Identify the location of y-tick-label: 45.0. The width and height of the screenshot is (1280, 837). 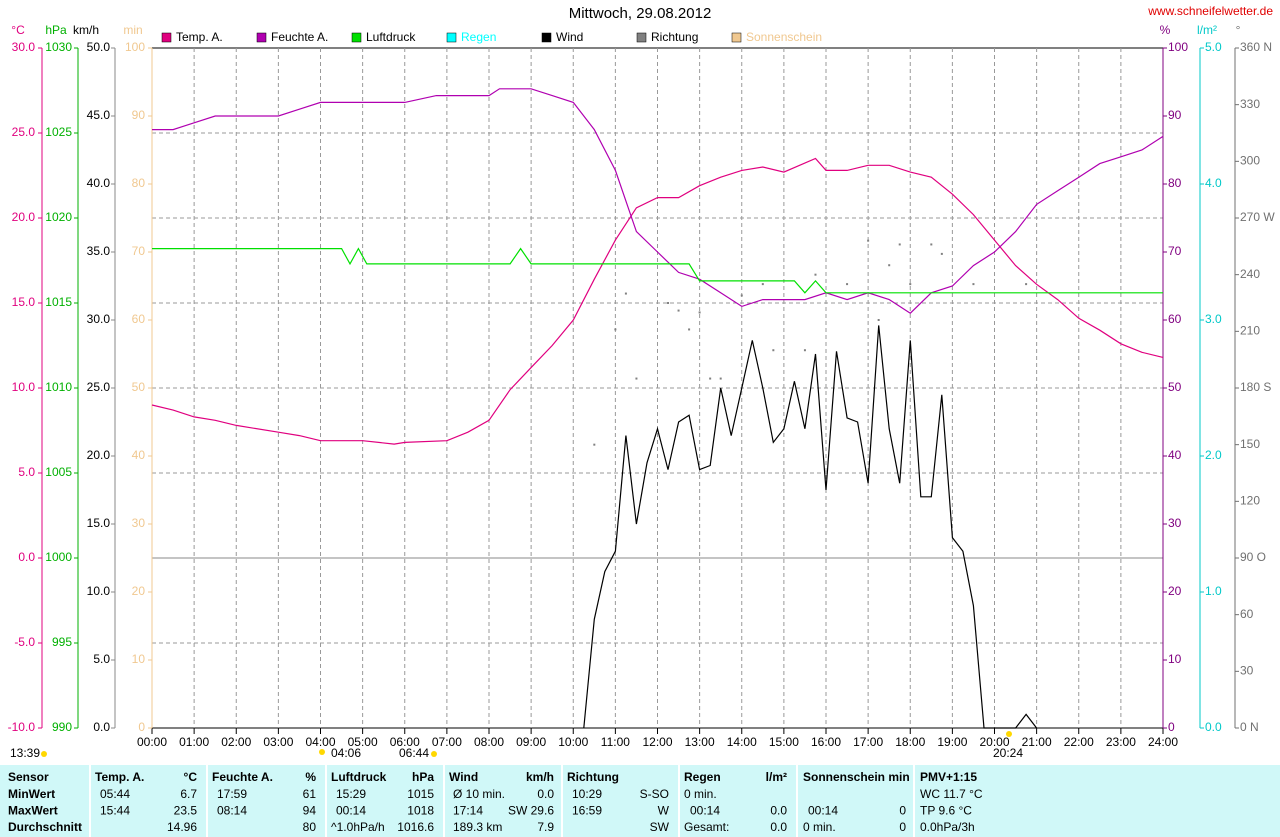
(99, 115).